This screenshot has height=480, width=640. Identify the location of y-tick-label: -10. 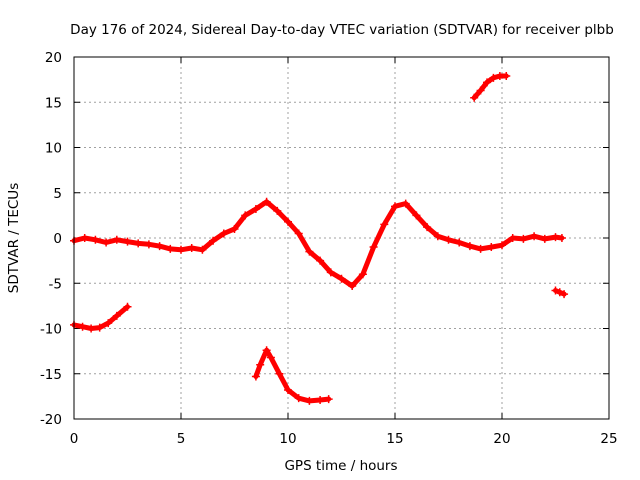
(51, 330).